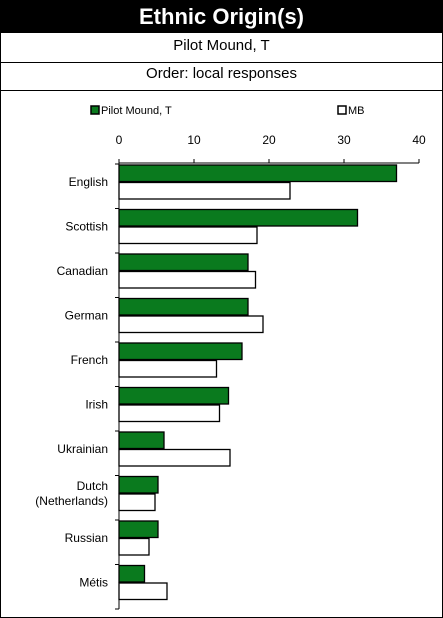  What do you see at coordinates (221, 45) in the screenshot?
I see `chart-subtitle: Pilot Mound, T` at bounding box center [221, 45].